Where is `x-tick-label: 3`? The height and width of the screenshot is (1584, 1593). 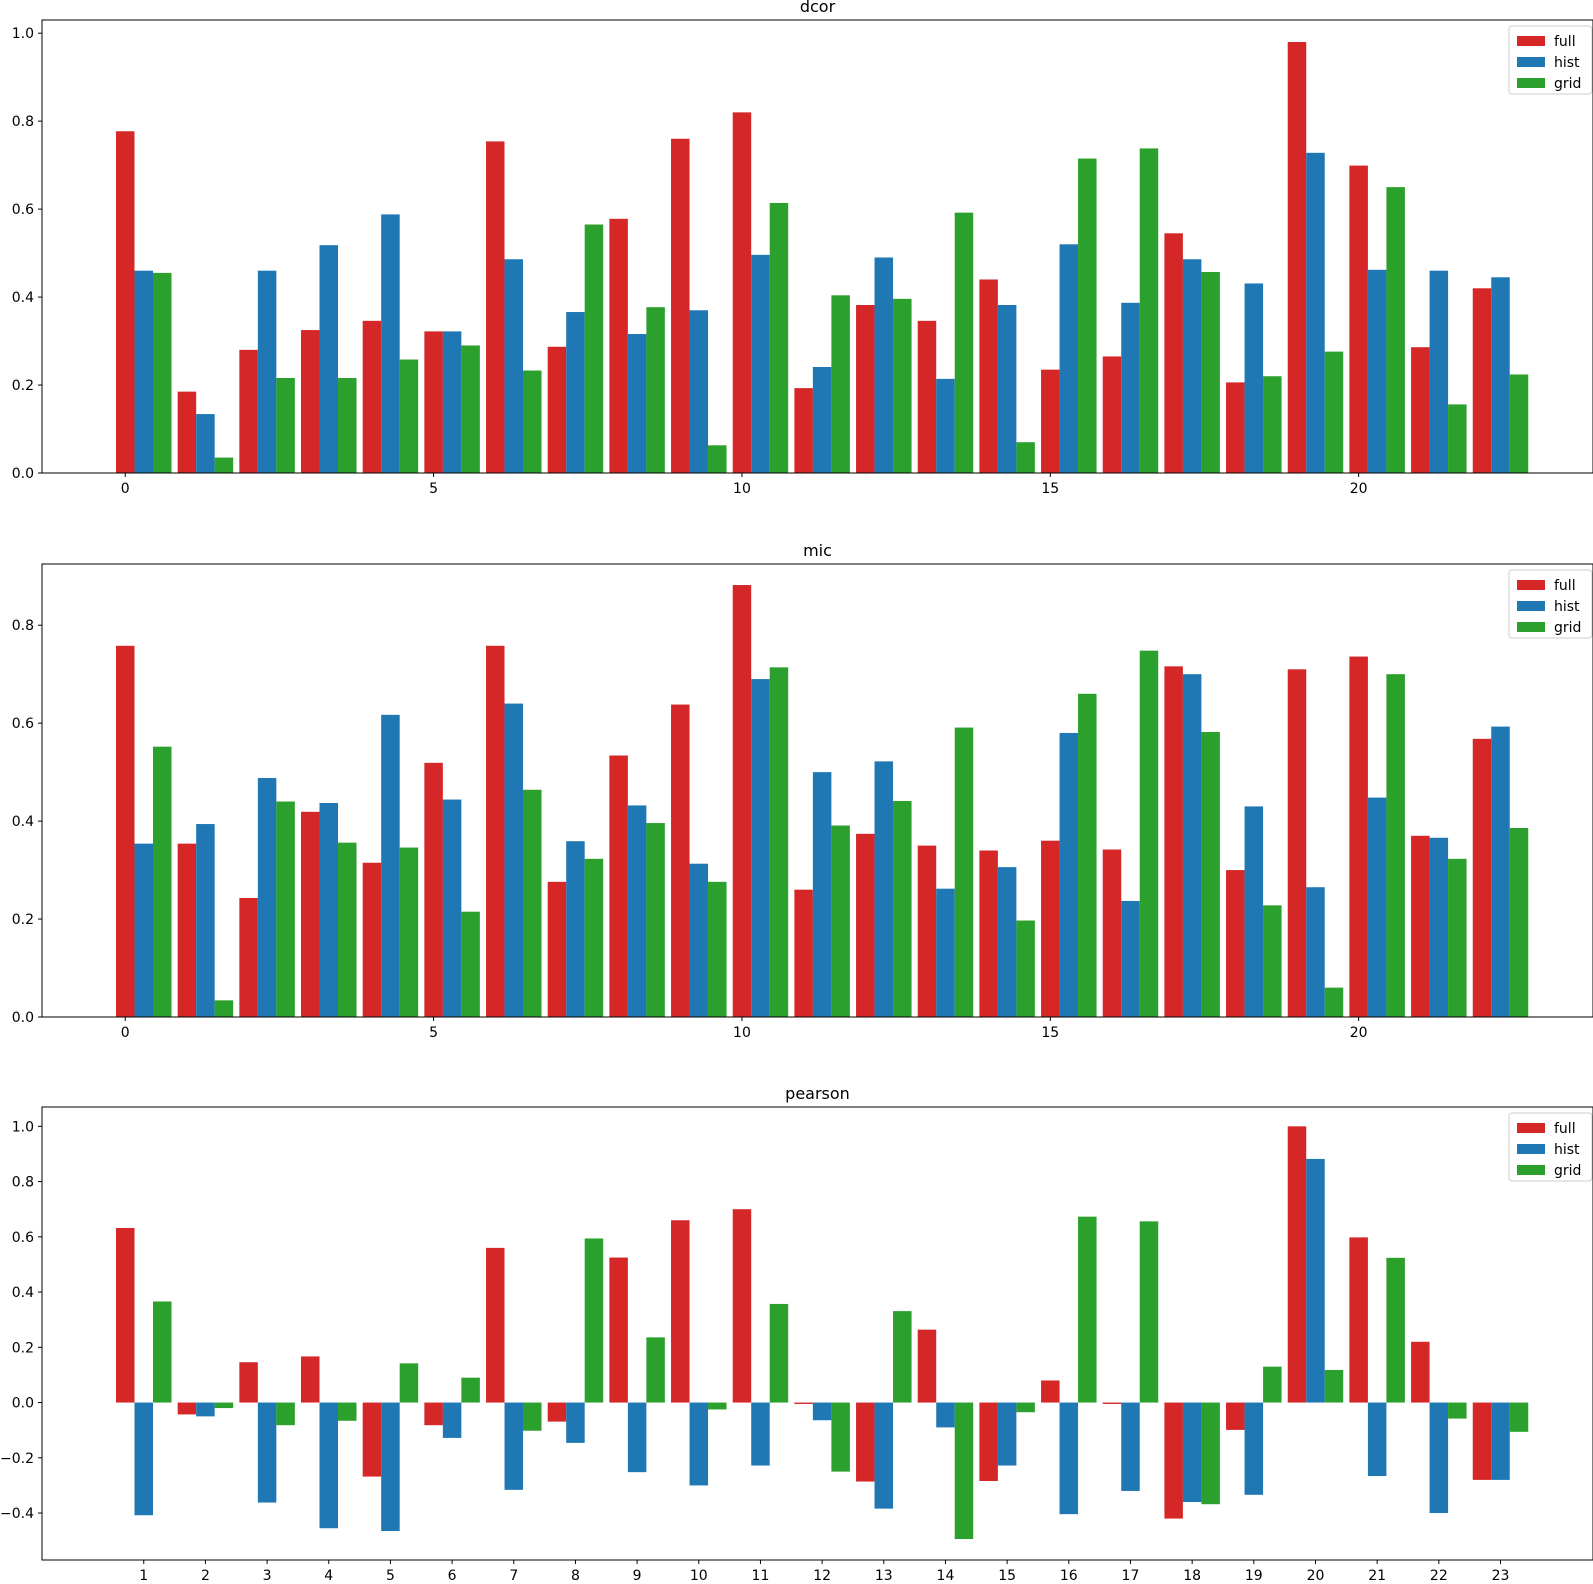
x-tick-label: 3 is located at coordinates (267, 1576).